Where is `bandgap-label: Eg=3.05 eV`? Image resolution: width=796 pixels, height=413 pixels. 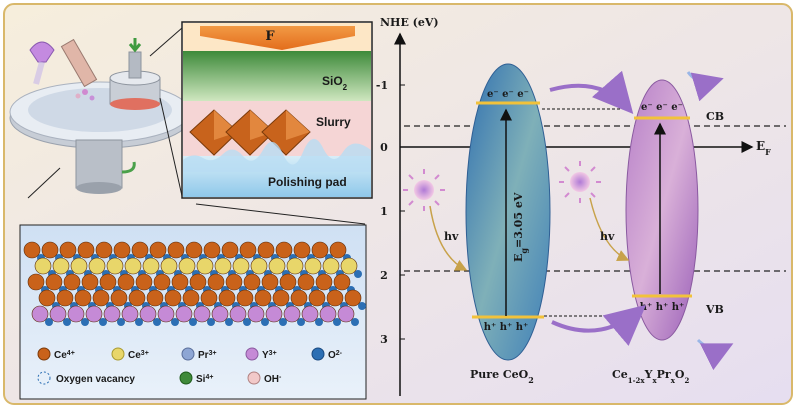 bandgap-label: Eg=3.05 eV is located at coordinates (520, 227).